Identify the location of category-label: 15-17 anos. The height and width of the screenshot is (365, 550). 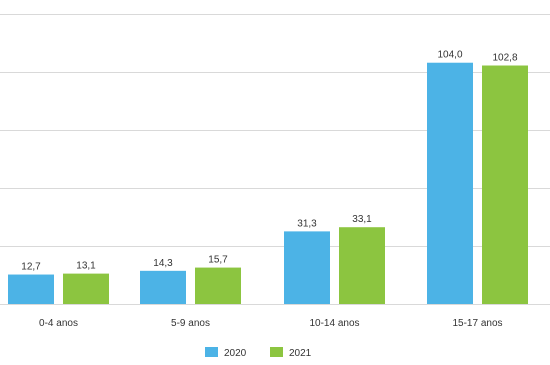
(477, 323).